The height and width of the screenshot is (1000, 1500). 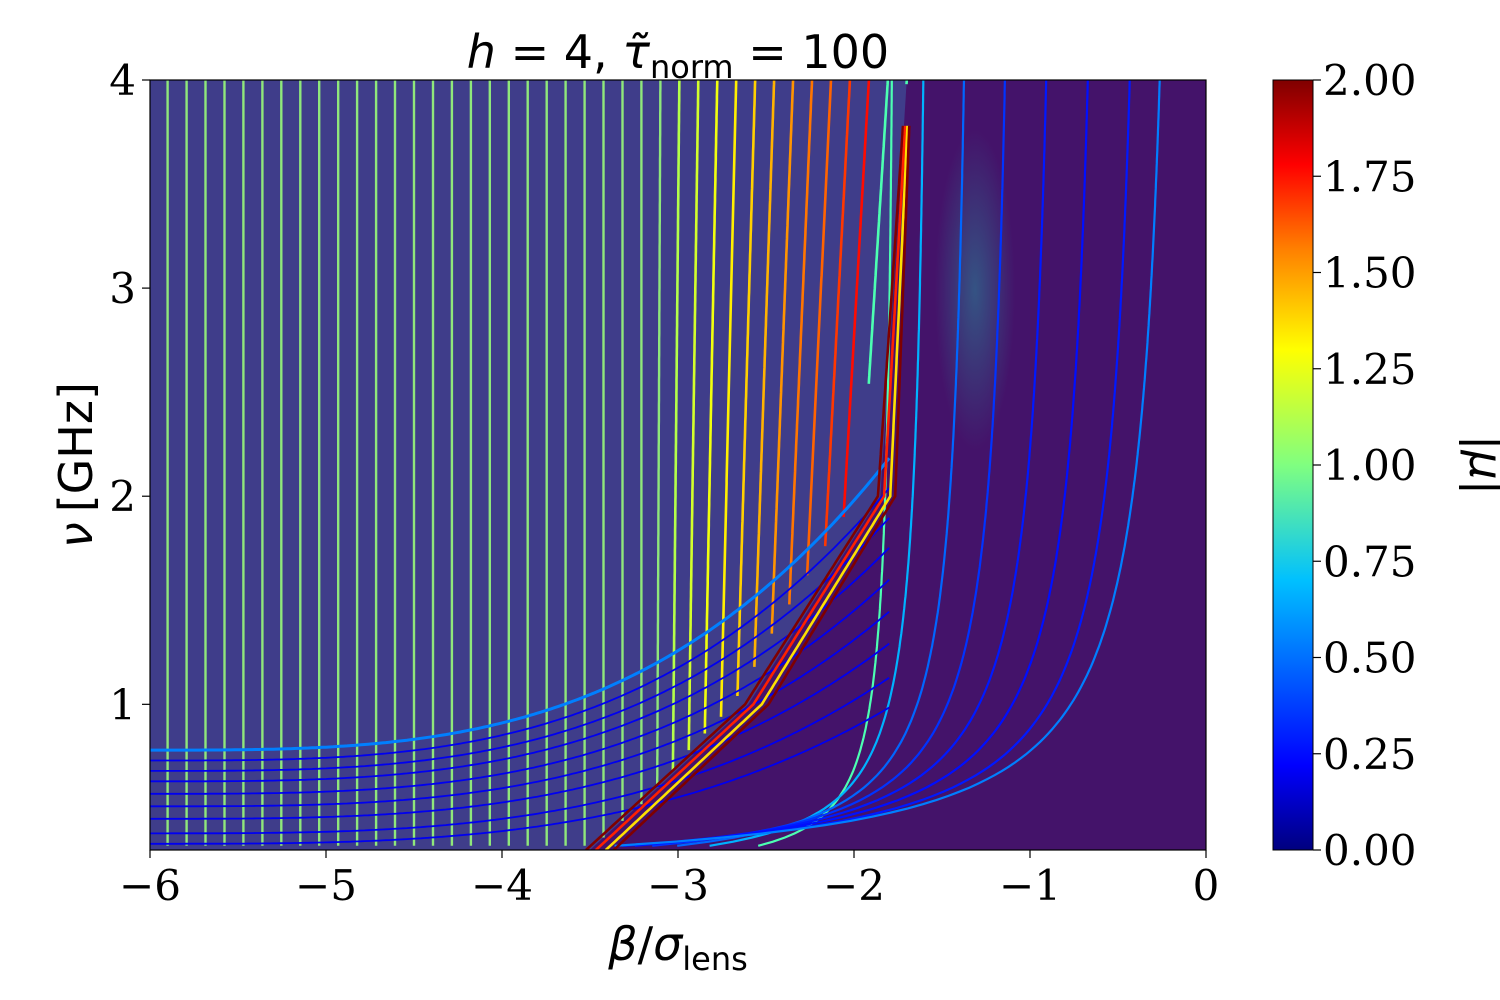 What do you see at coordinates (1370, 658) in the screenshot?
I see `colorbar-tick-label: 0.50` at bounding box center [1370, 658].